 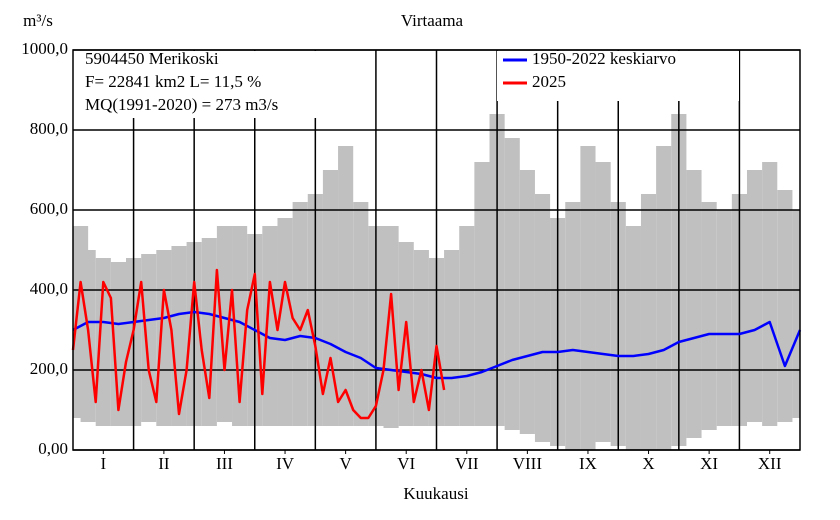 I want to click on info-box, so click(x=210, y=84).